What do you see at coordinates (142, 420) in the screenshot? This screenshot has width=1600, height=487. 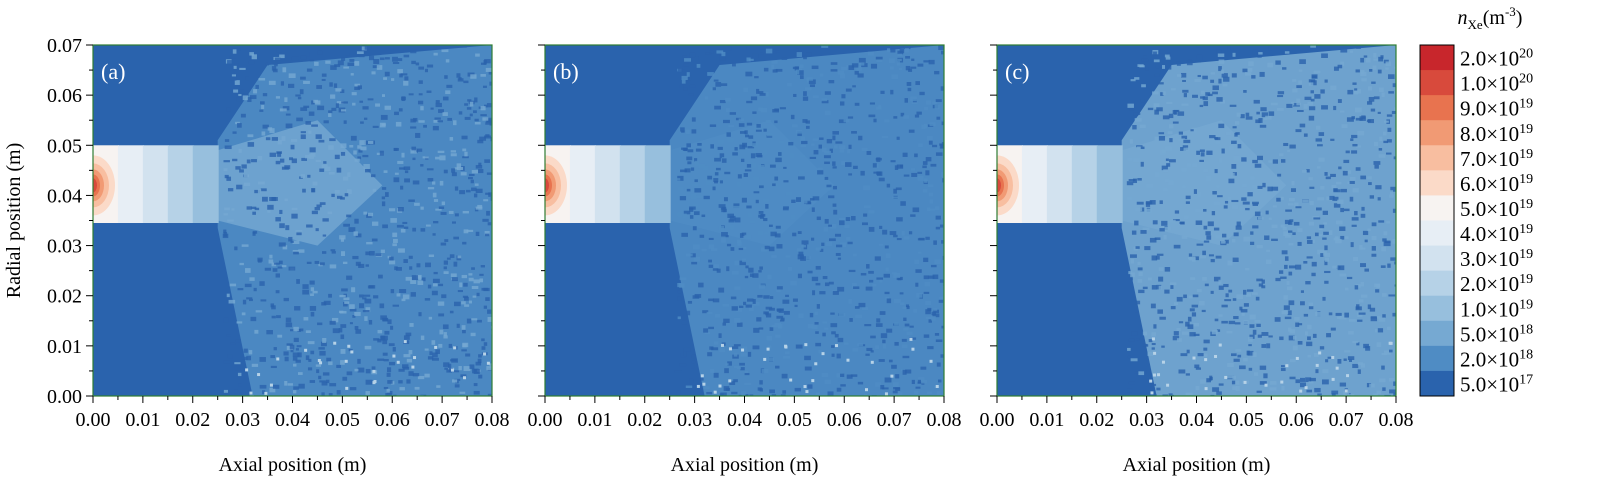 I see `x-tick-label: 0.01` at bounding box center [142, 420].